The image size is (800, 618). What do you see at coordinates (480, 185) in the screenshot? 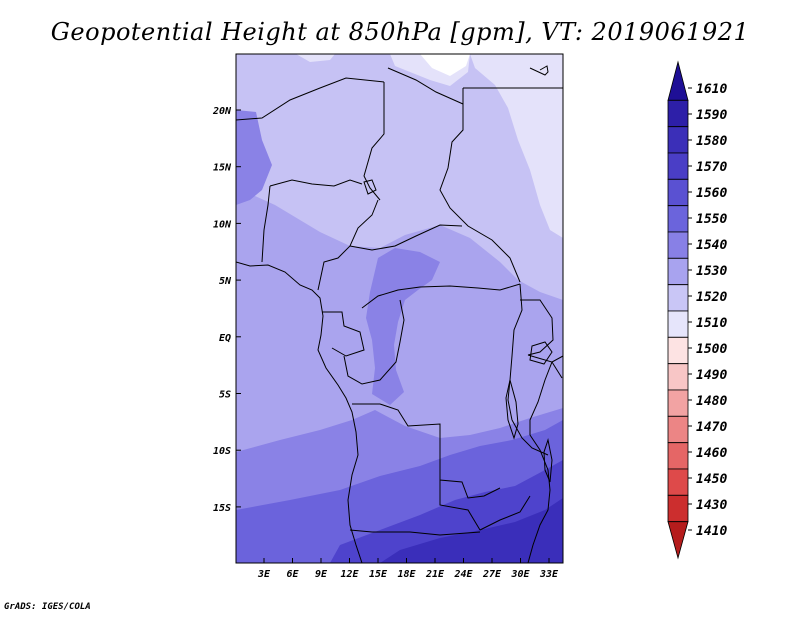
I see `border-chad-sudan` at bounding box center [480, 185].